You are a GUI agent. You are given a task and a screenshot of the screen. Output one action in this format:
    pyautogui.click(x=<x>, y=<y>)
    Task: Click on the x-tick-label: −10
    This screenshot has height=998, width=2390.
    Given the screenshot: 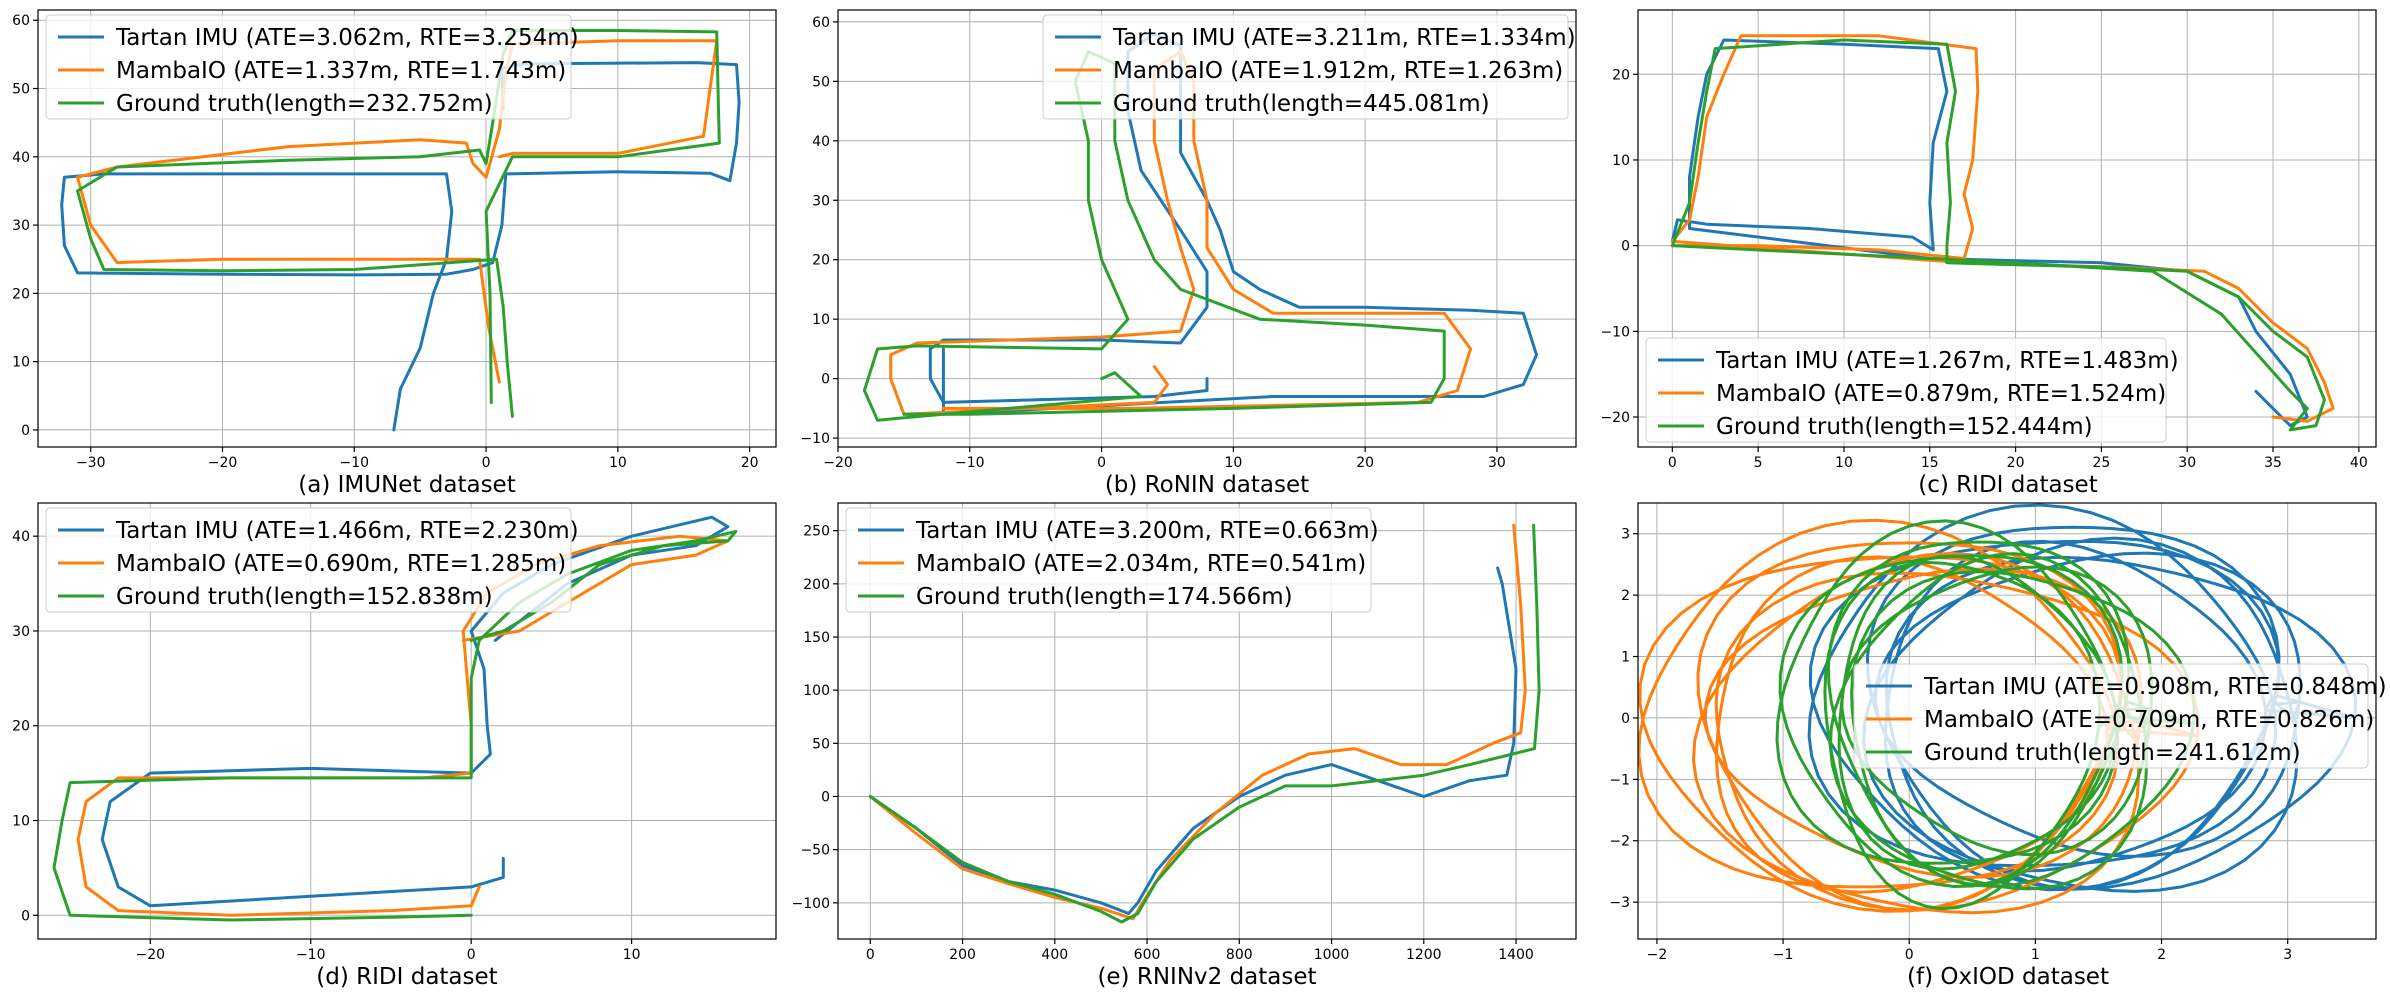 What is the action you would take?
    pyautogui.click(x=355, y=463)
    